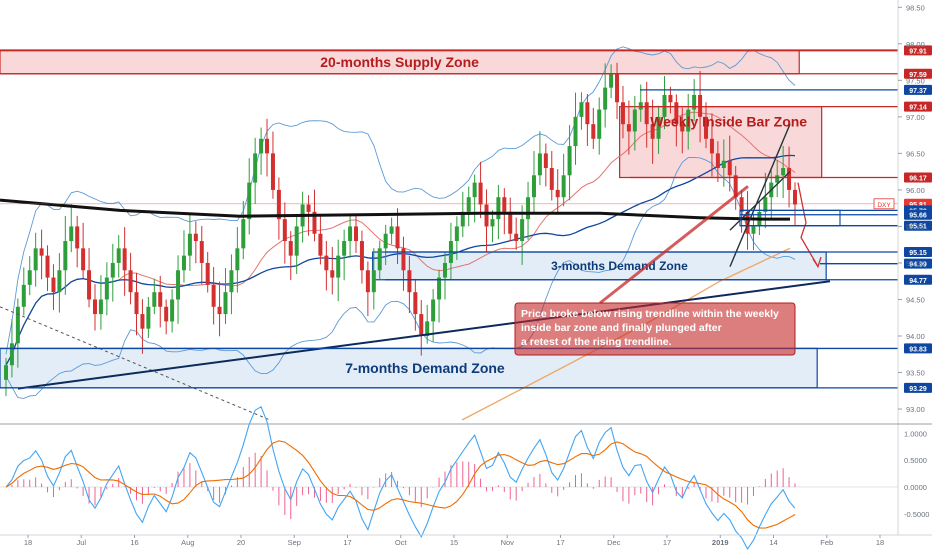 This screenshot has width=932, height=555. Describe the element at coordinates (880, 542) in the screenshot. I see `time-tick-label: 18` at that location.